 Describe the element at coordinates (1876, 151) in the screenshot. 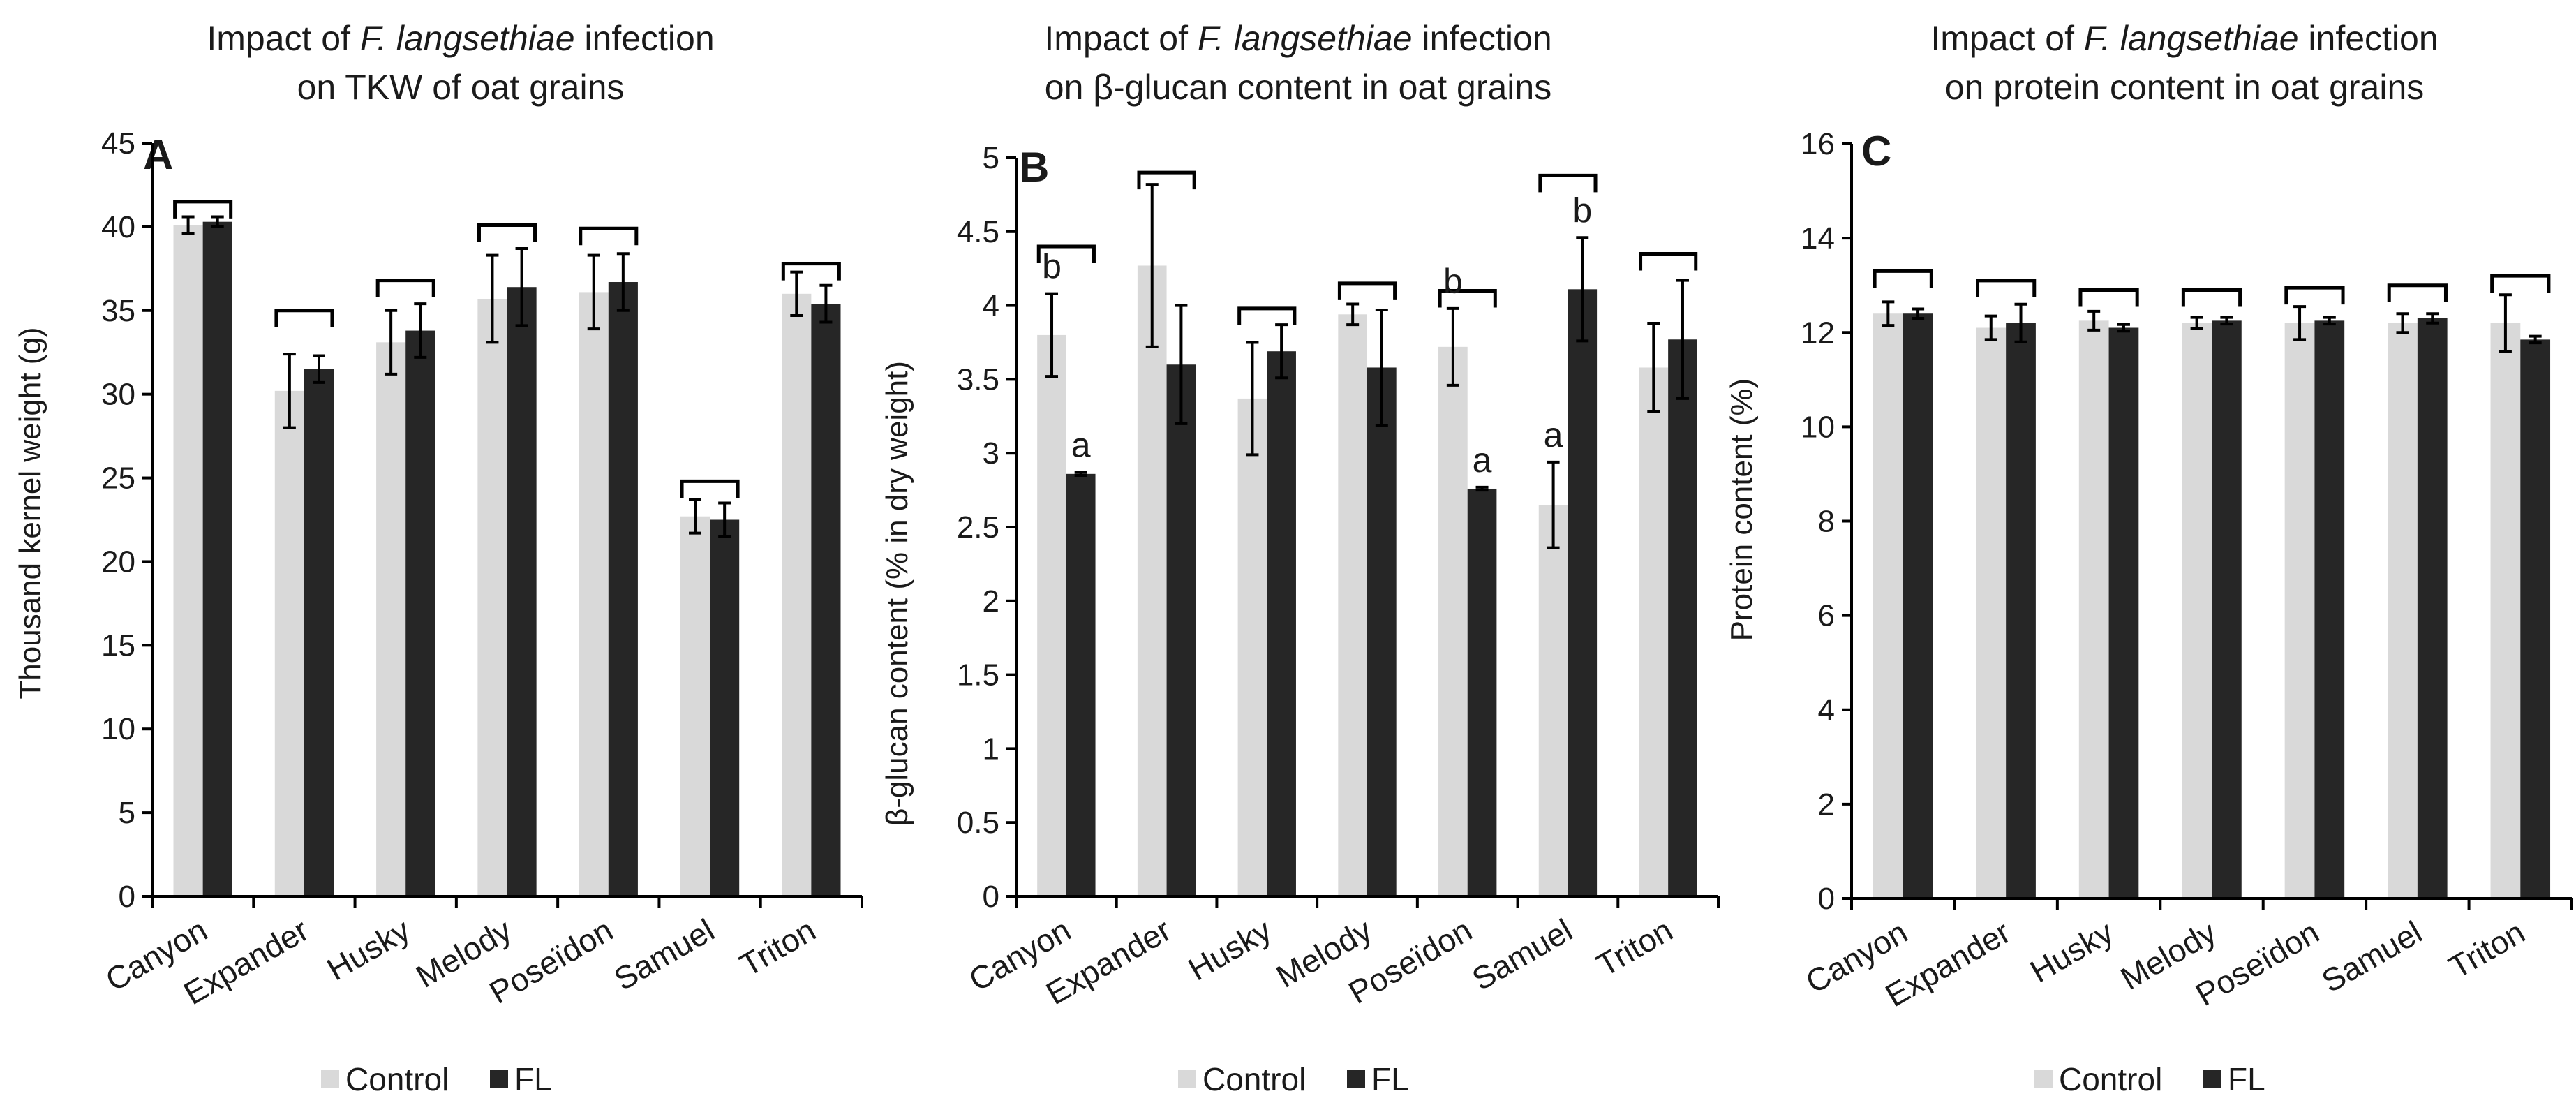

I see `panel-c-letter: C` at that location.